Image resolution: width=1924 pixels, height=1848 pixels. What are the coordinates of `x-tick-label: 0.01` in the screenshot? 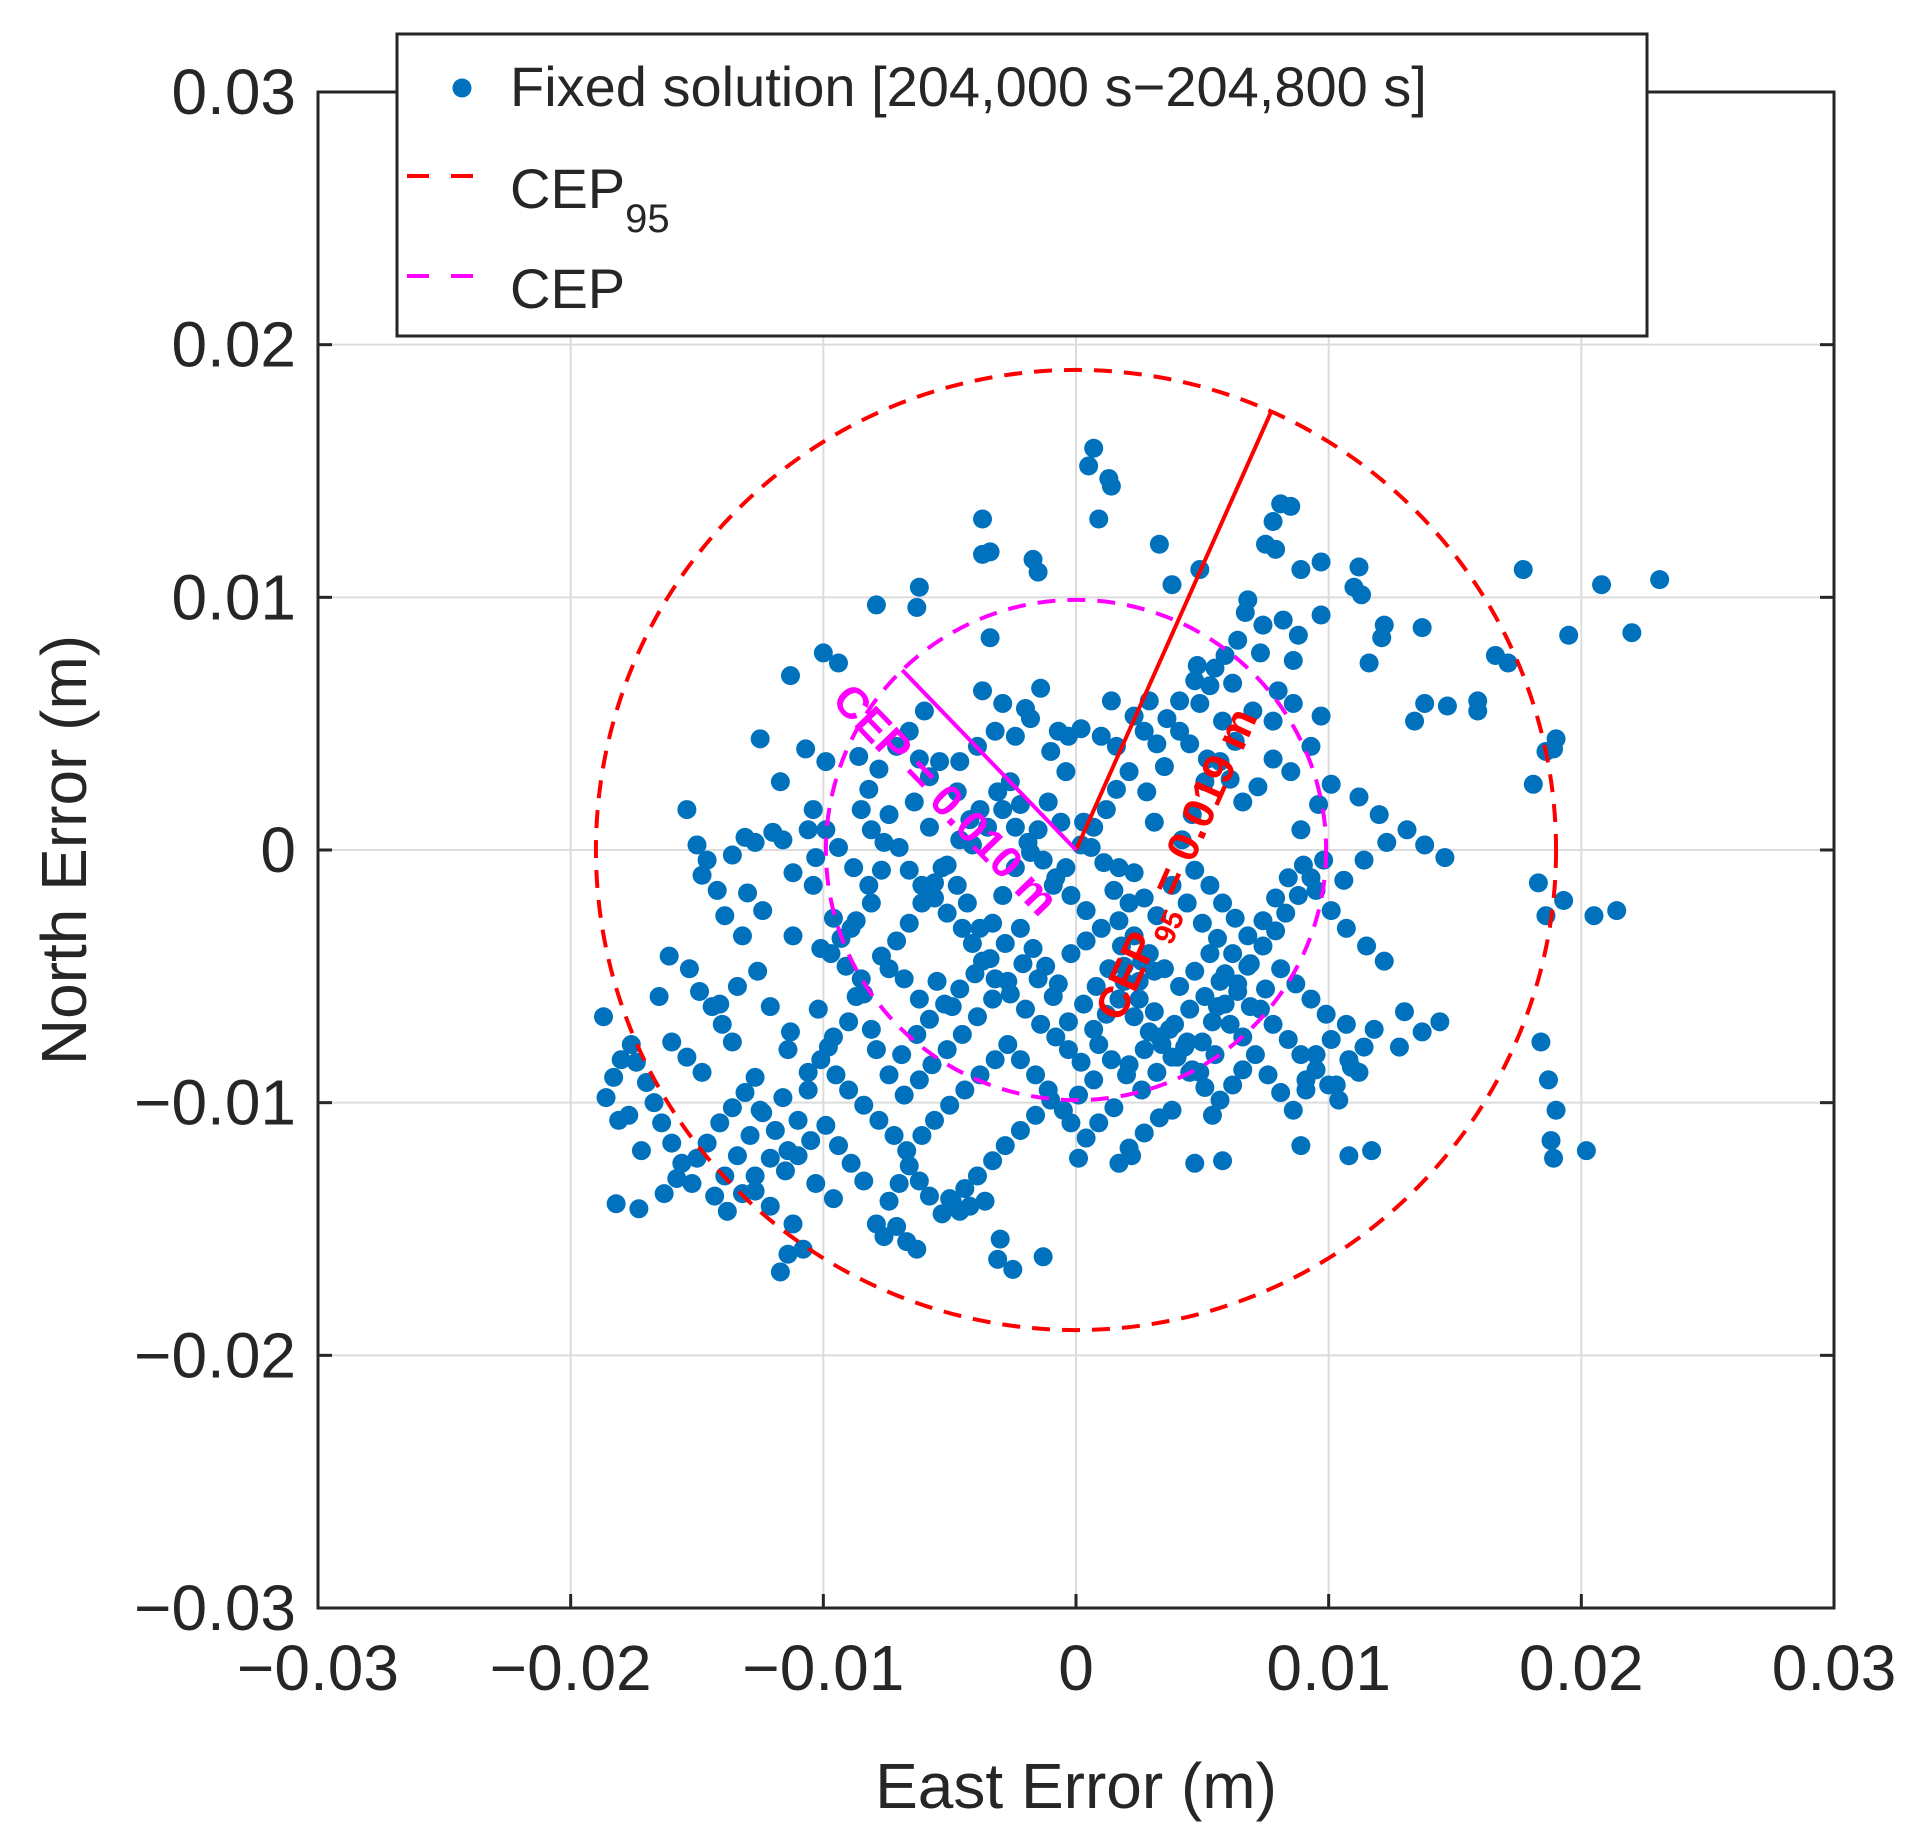 It's located at (1328, 1668).